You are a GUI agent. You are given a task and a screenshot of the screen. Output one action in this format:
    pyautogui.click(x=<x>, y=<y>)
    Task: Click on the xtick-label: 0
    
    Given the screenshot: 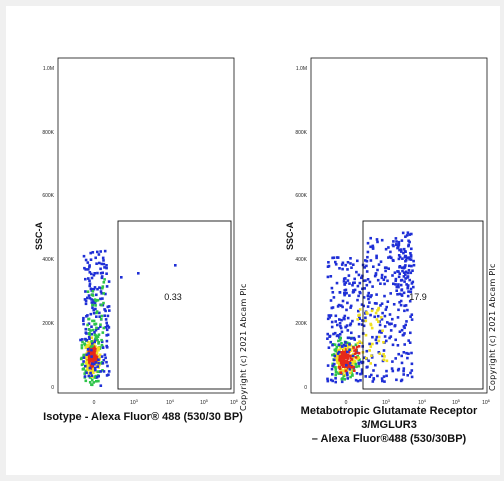 What is the action you would take?
    pyautogui.click(x=346, y=403)
    